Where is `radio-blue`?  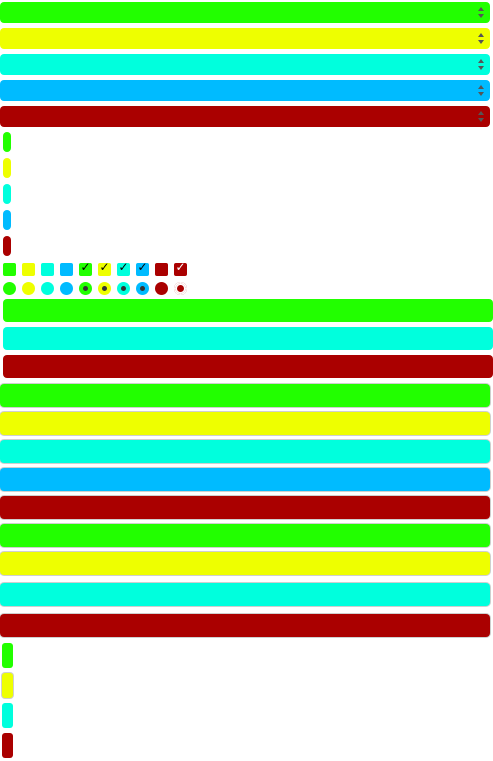 radio-blue is located at coordinates (66, 288).